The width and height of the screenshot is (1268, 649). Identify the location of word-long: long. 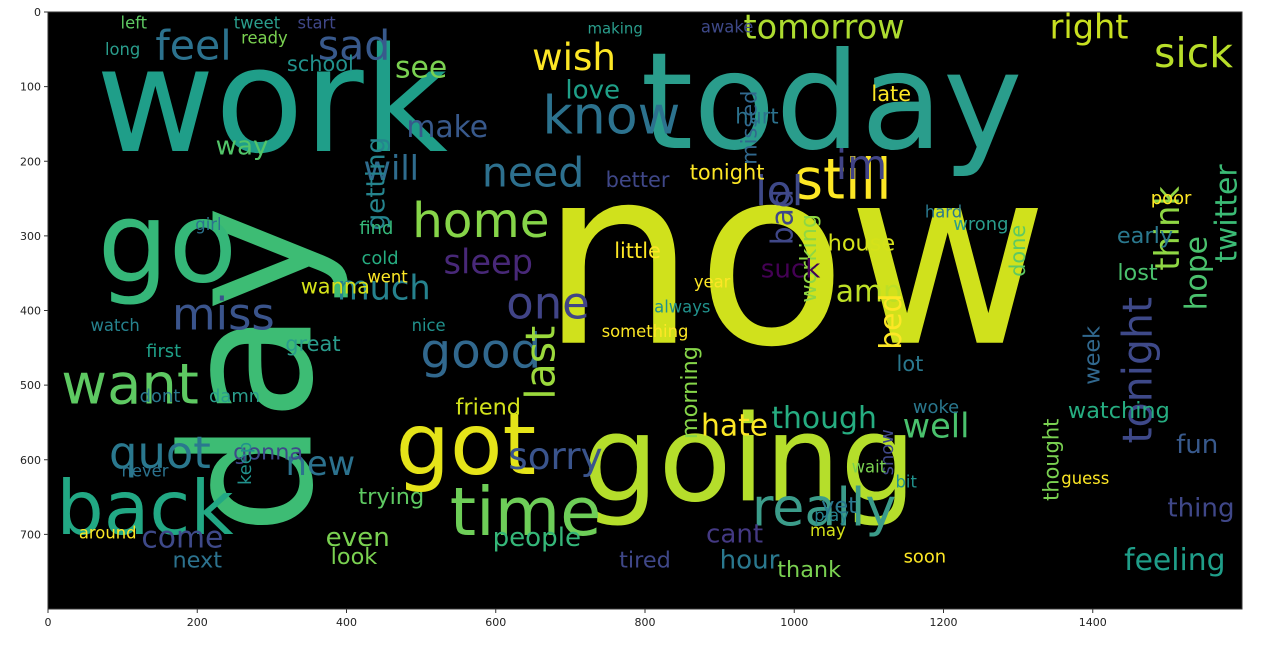
(122, 49).